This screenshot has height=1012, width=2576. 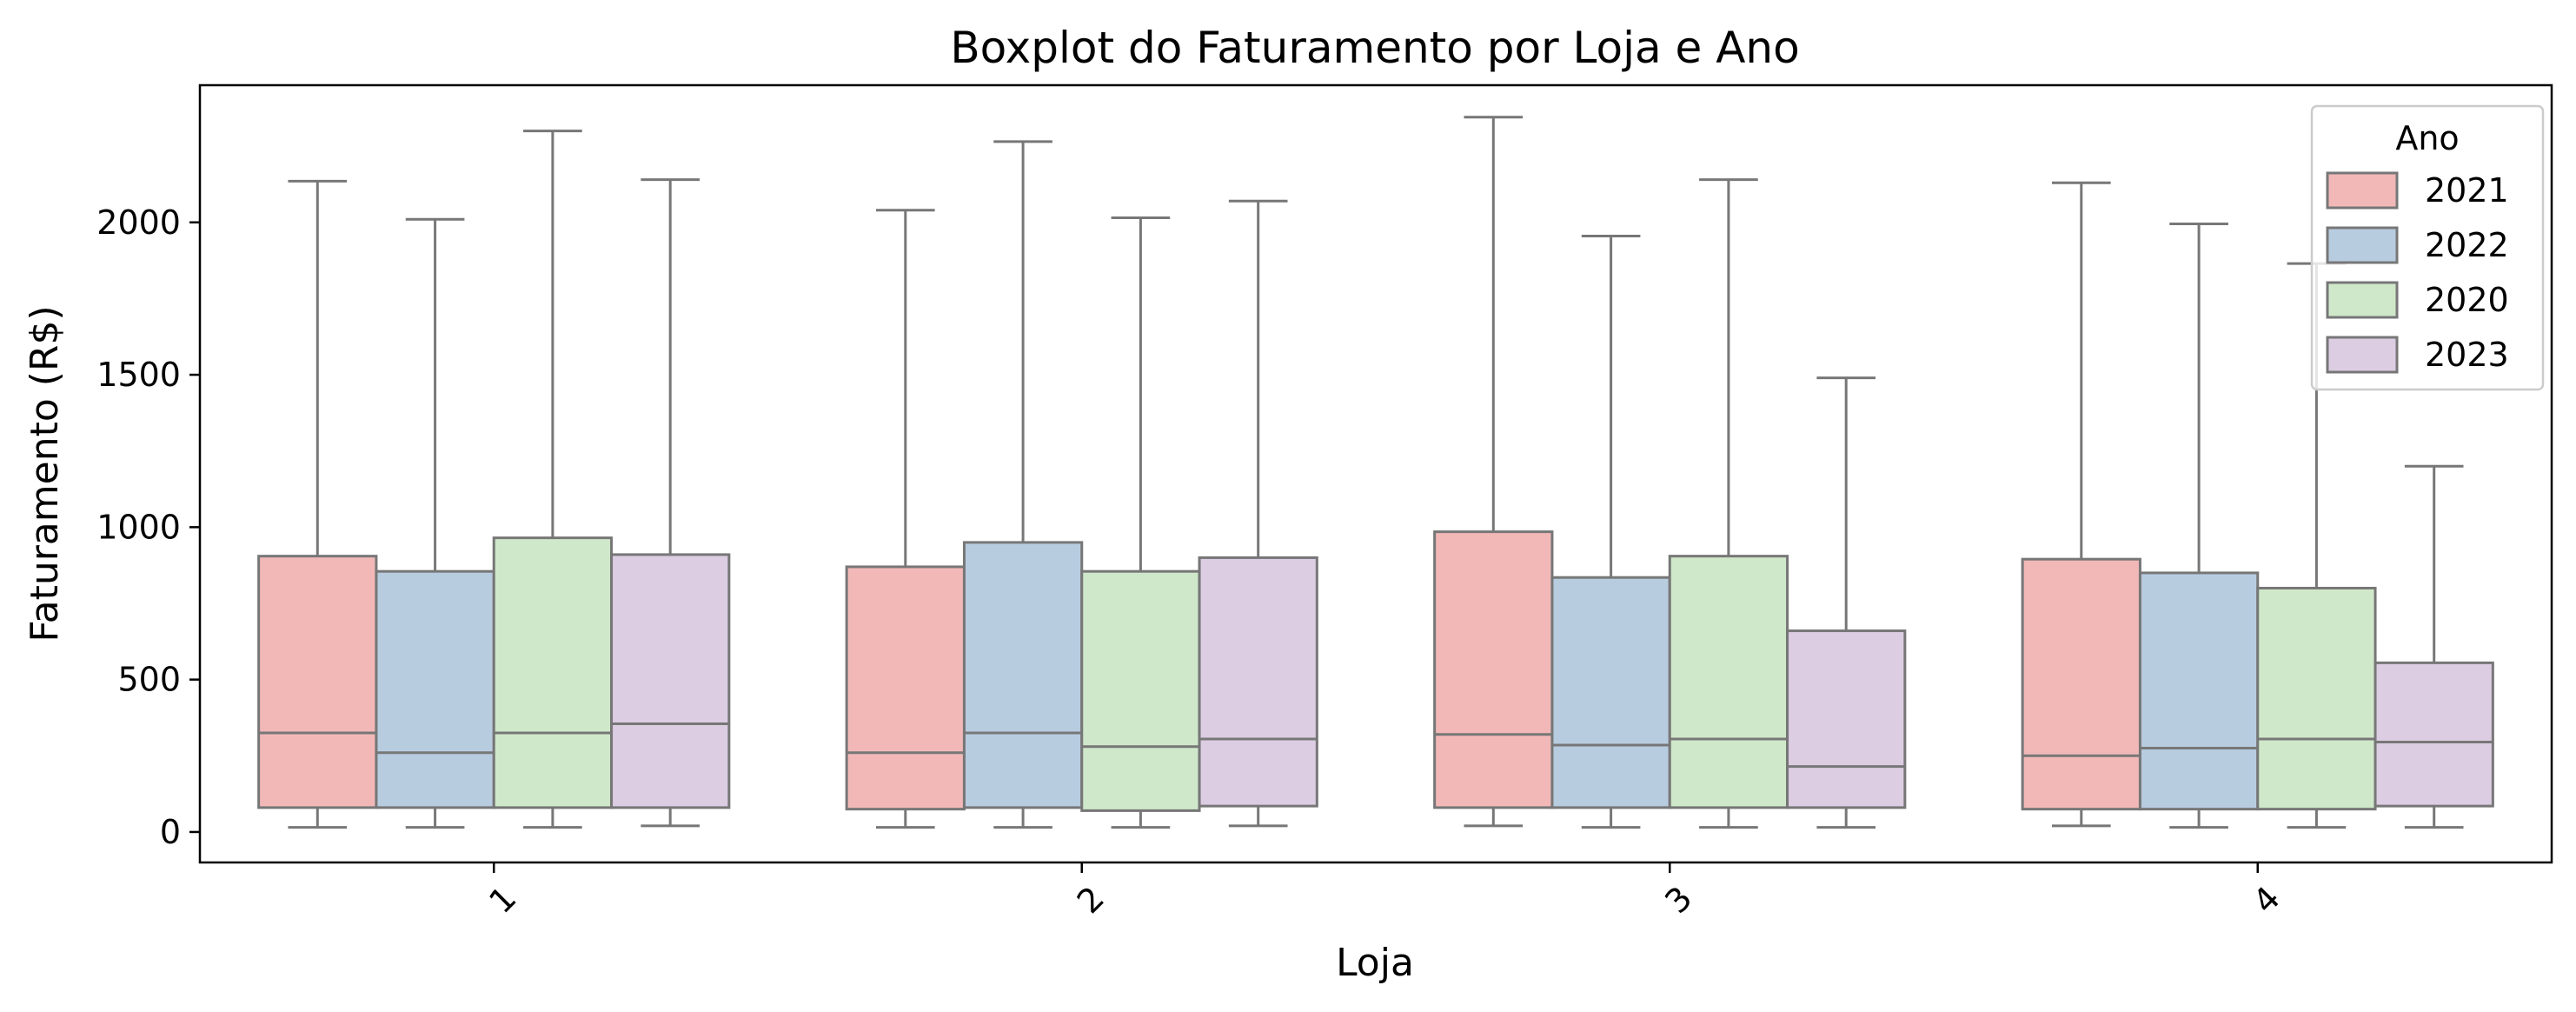 I want to click on y-axis: 0 500 1000 1500 2000, so click(x=148, y=527).